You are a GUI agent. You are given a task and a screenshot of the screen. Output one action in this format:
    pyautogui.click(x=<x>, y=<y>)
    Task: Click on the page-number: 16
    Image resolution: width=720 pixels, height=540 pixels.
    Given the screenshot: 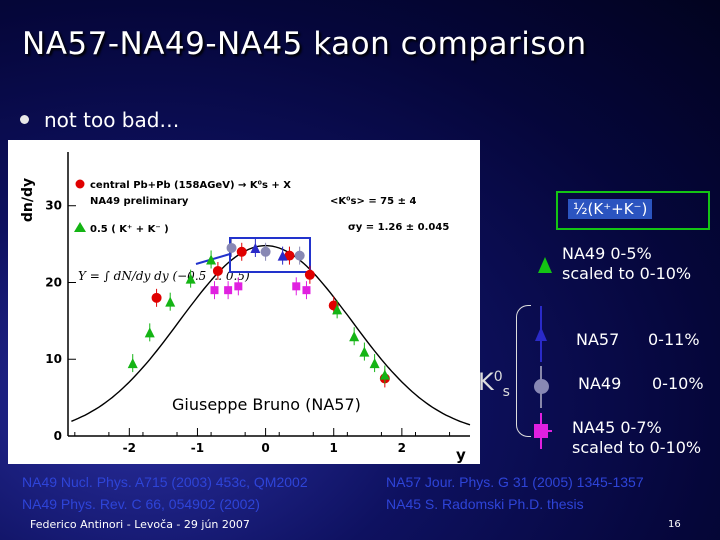 What is the action you would take?
    pyautogui.click(x=674, y=524)
    